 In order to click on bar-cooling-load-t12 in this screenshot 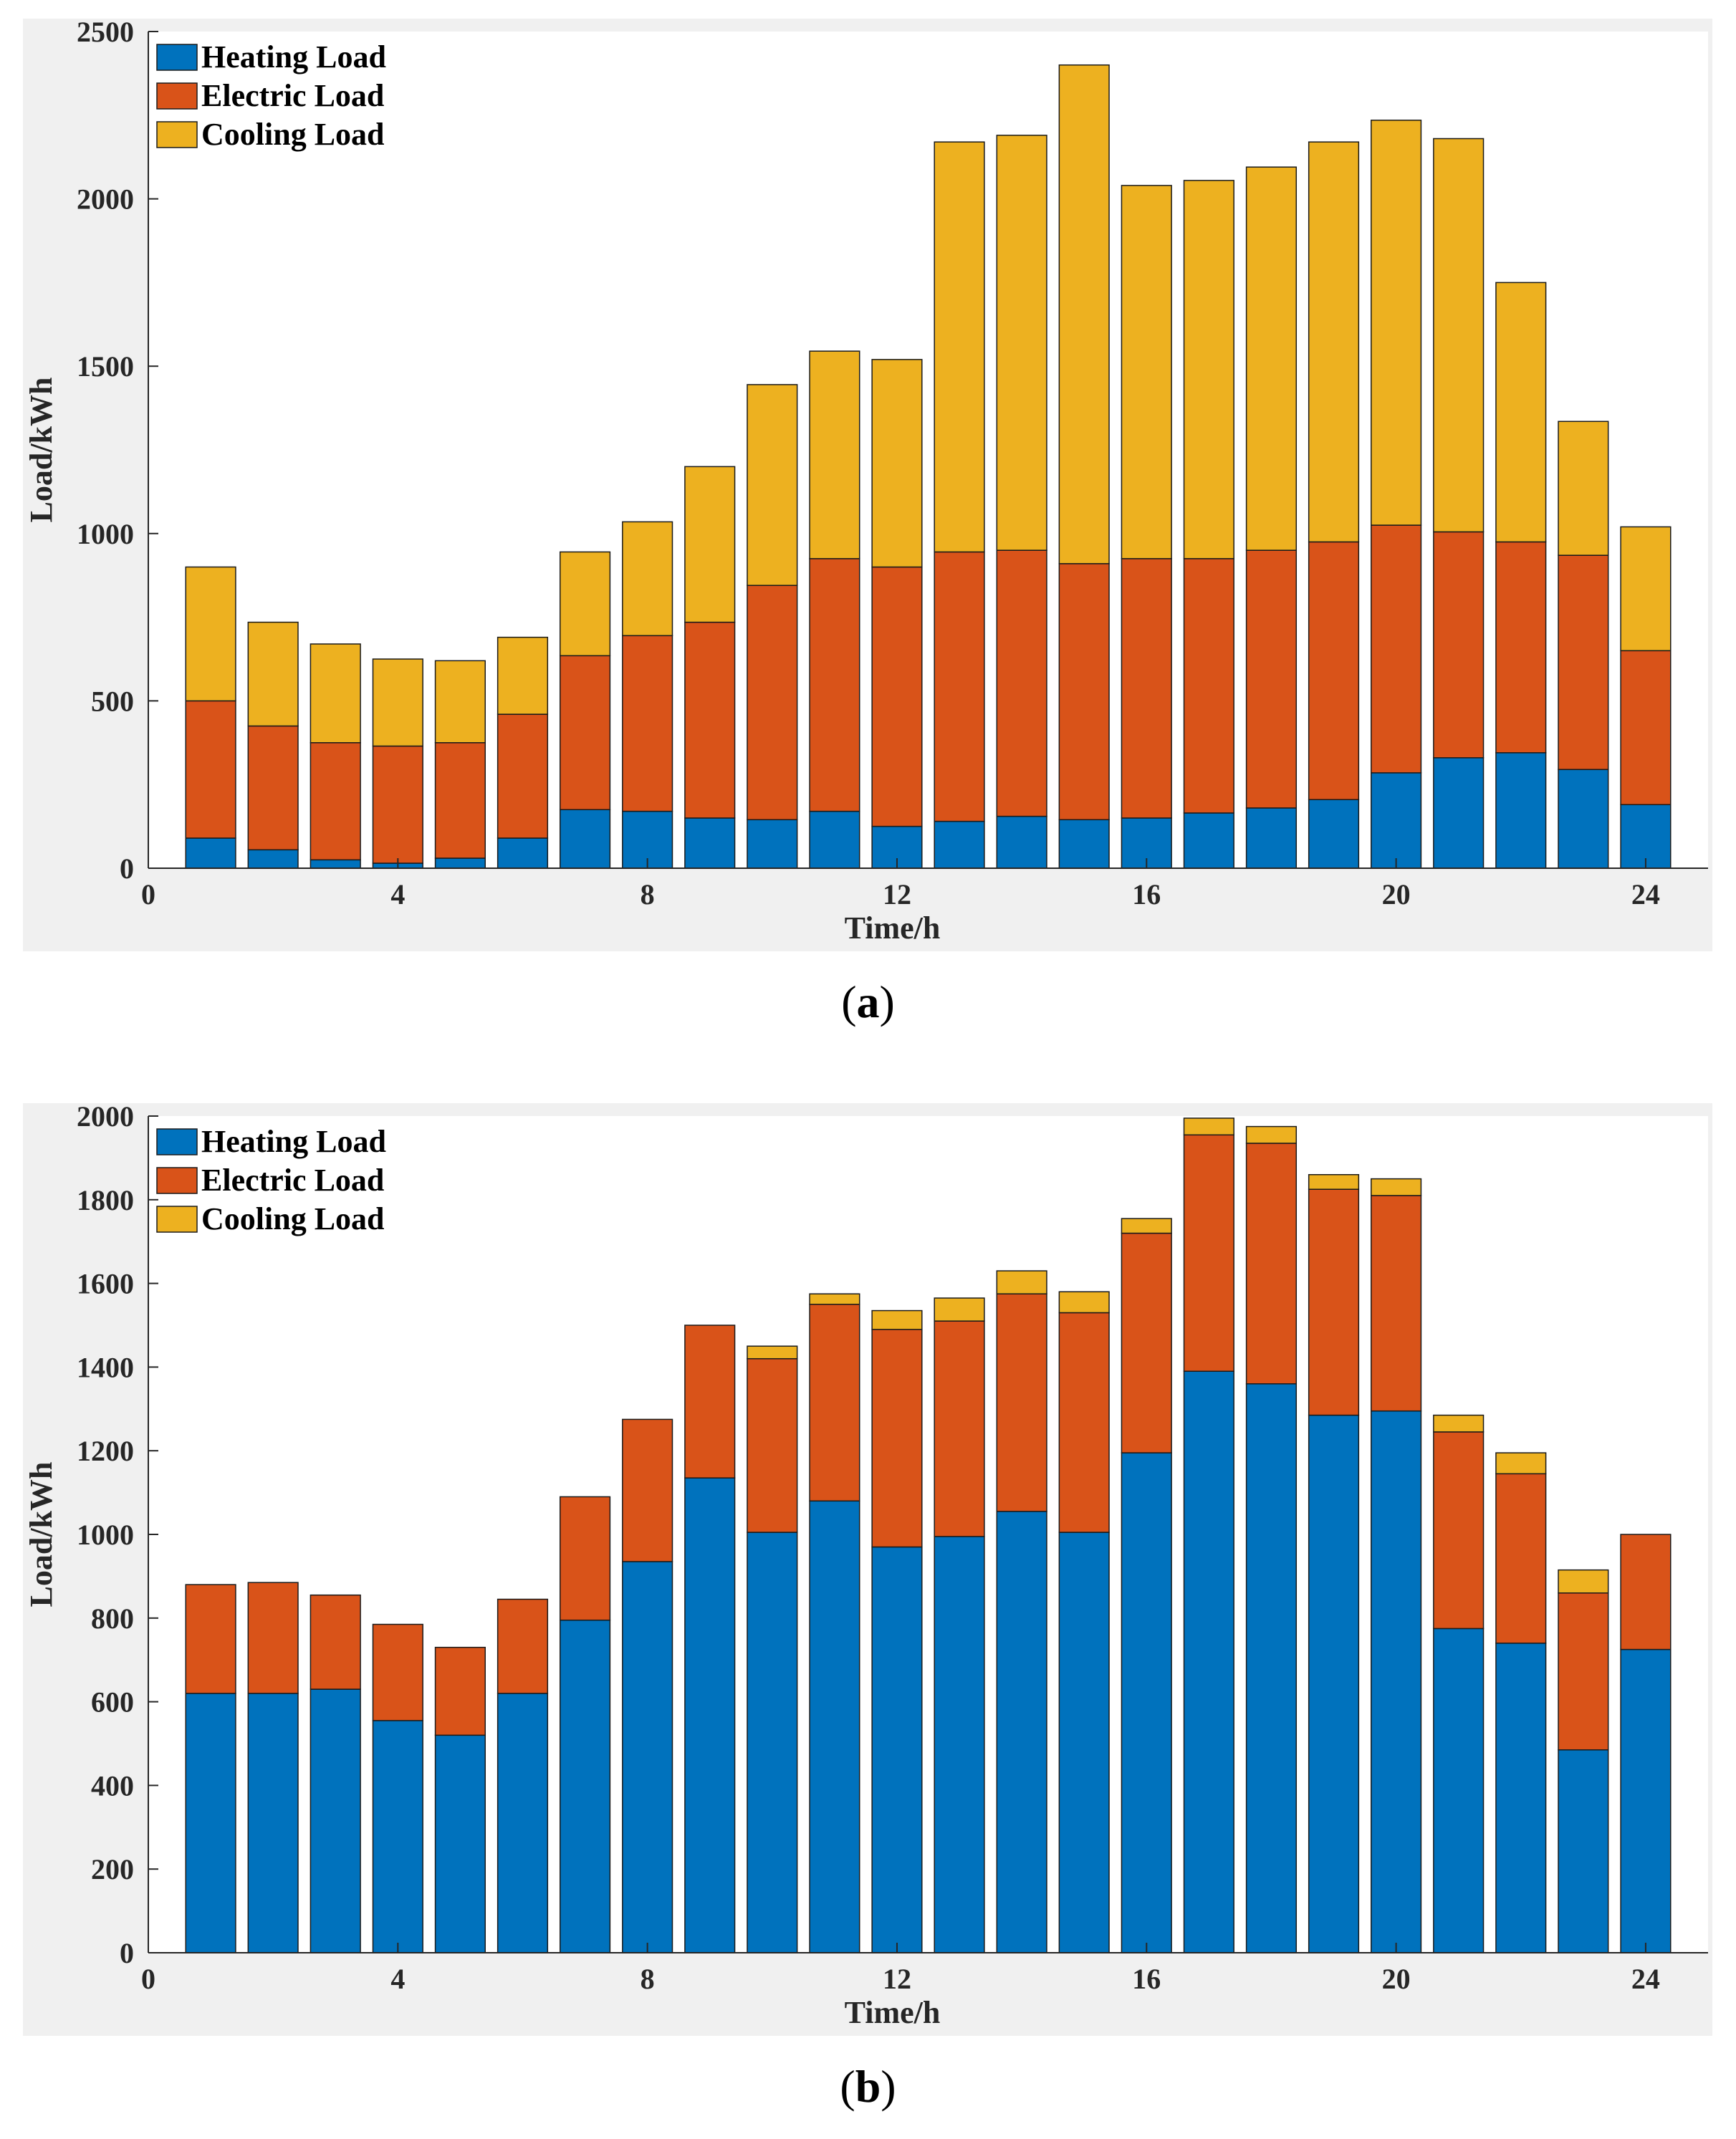, I will do `click(897, 463)`.